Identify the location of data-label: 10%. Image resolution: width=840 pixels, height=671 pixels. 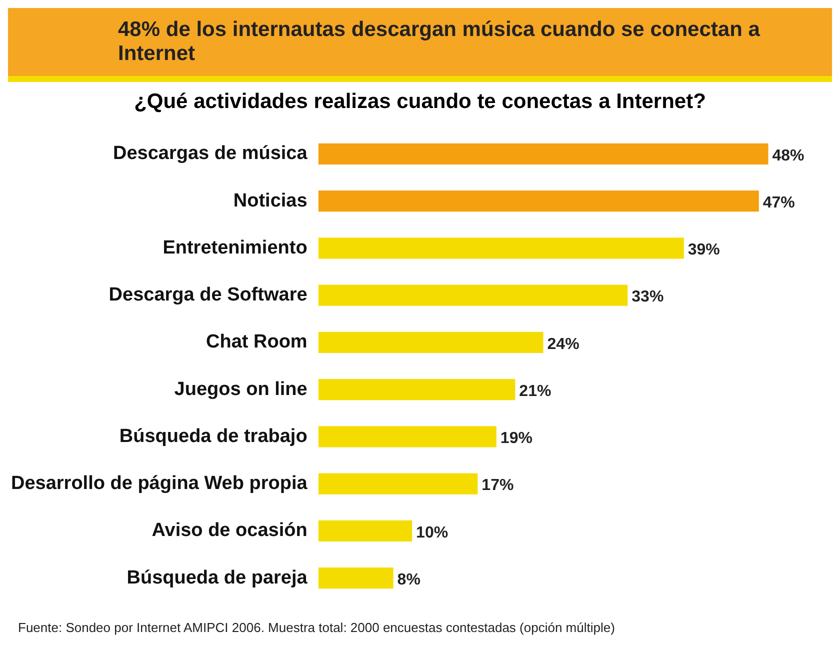
(432, 533).